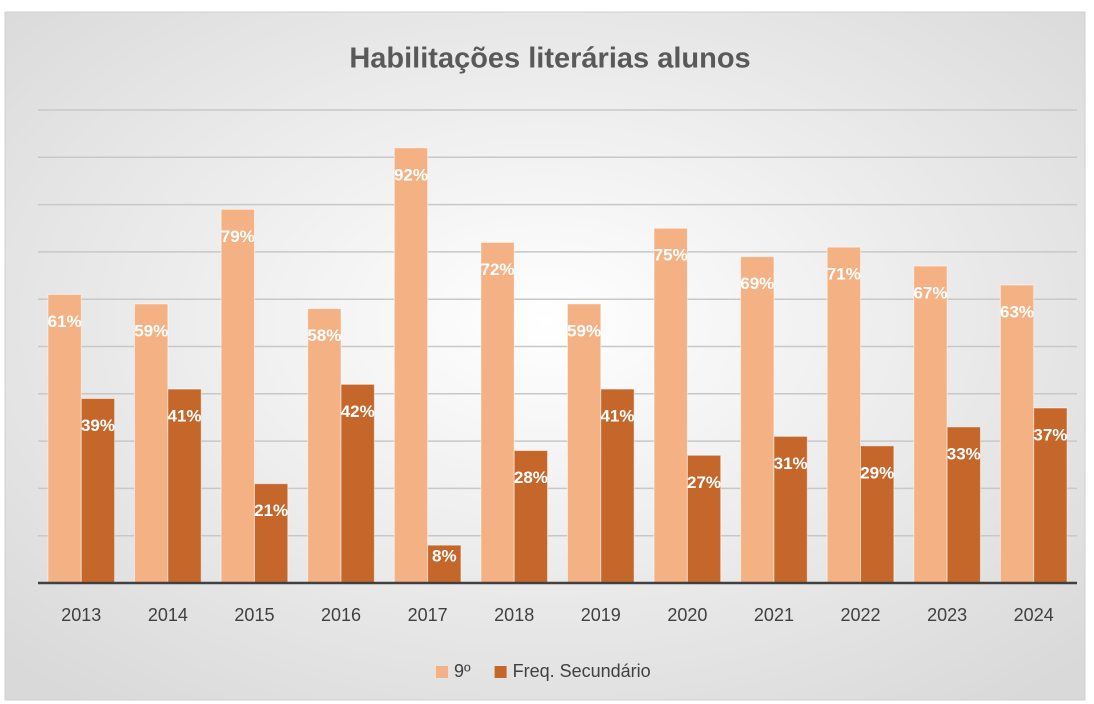  I want to click on data-label: 8%, so click(444, 555).